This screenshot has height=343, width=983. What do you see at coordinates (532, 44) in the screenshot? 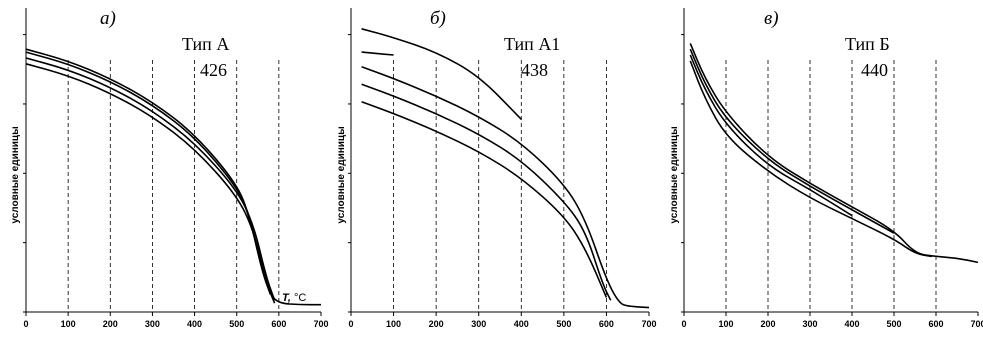
I see `panel-b-title: Тип А1` at bounding box center [532, 44].